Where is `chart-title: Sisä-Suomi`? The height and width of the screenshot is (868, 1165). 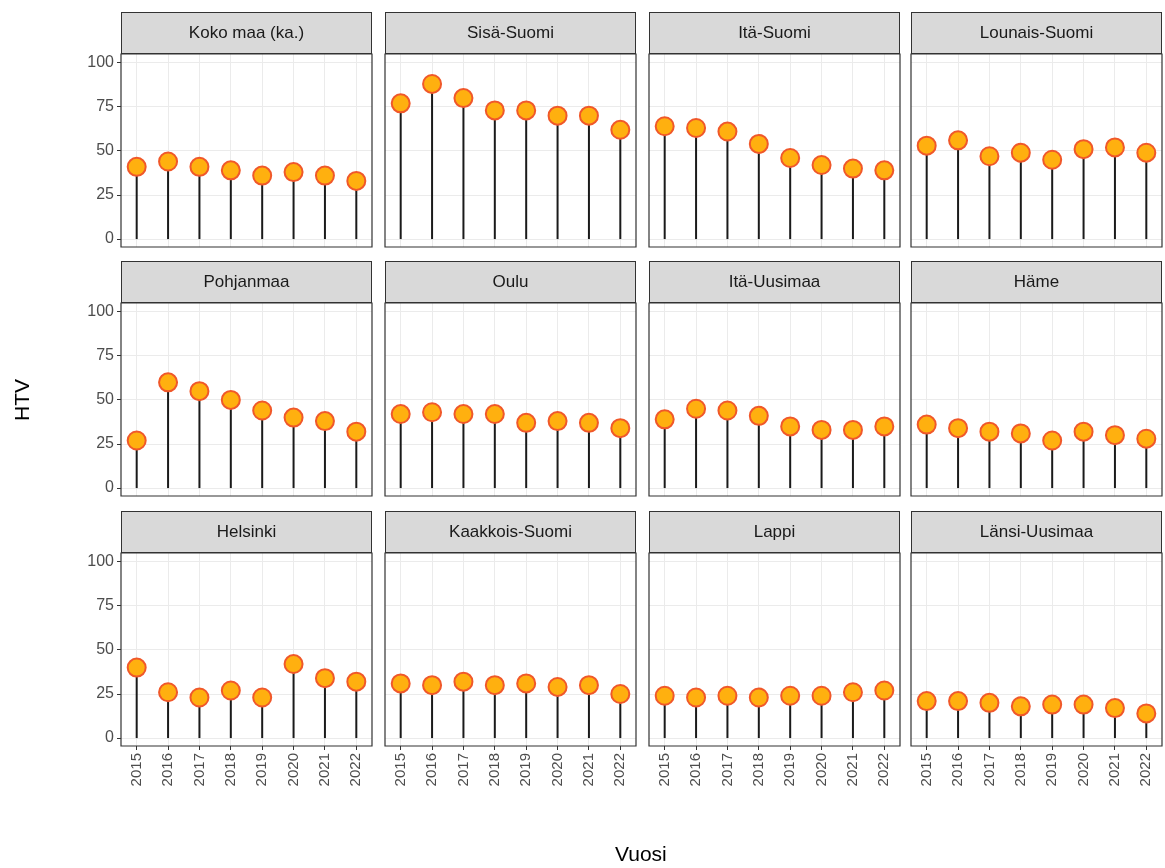
chart-title: Sisä-Suomi is located at coordinates (510, 33).